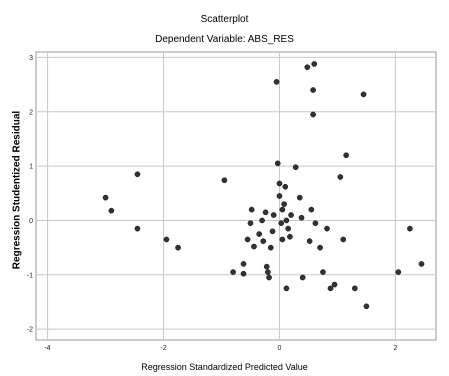 Image resolution: width=449 pixels, height=376 pixels. I want to click on y-tick-label: -2, so click(30, 330).